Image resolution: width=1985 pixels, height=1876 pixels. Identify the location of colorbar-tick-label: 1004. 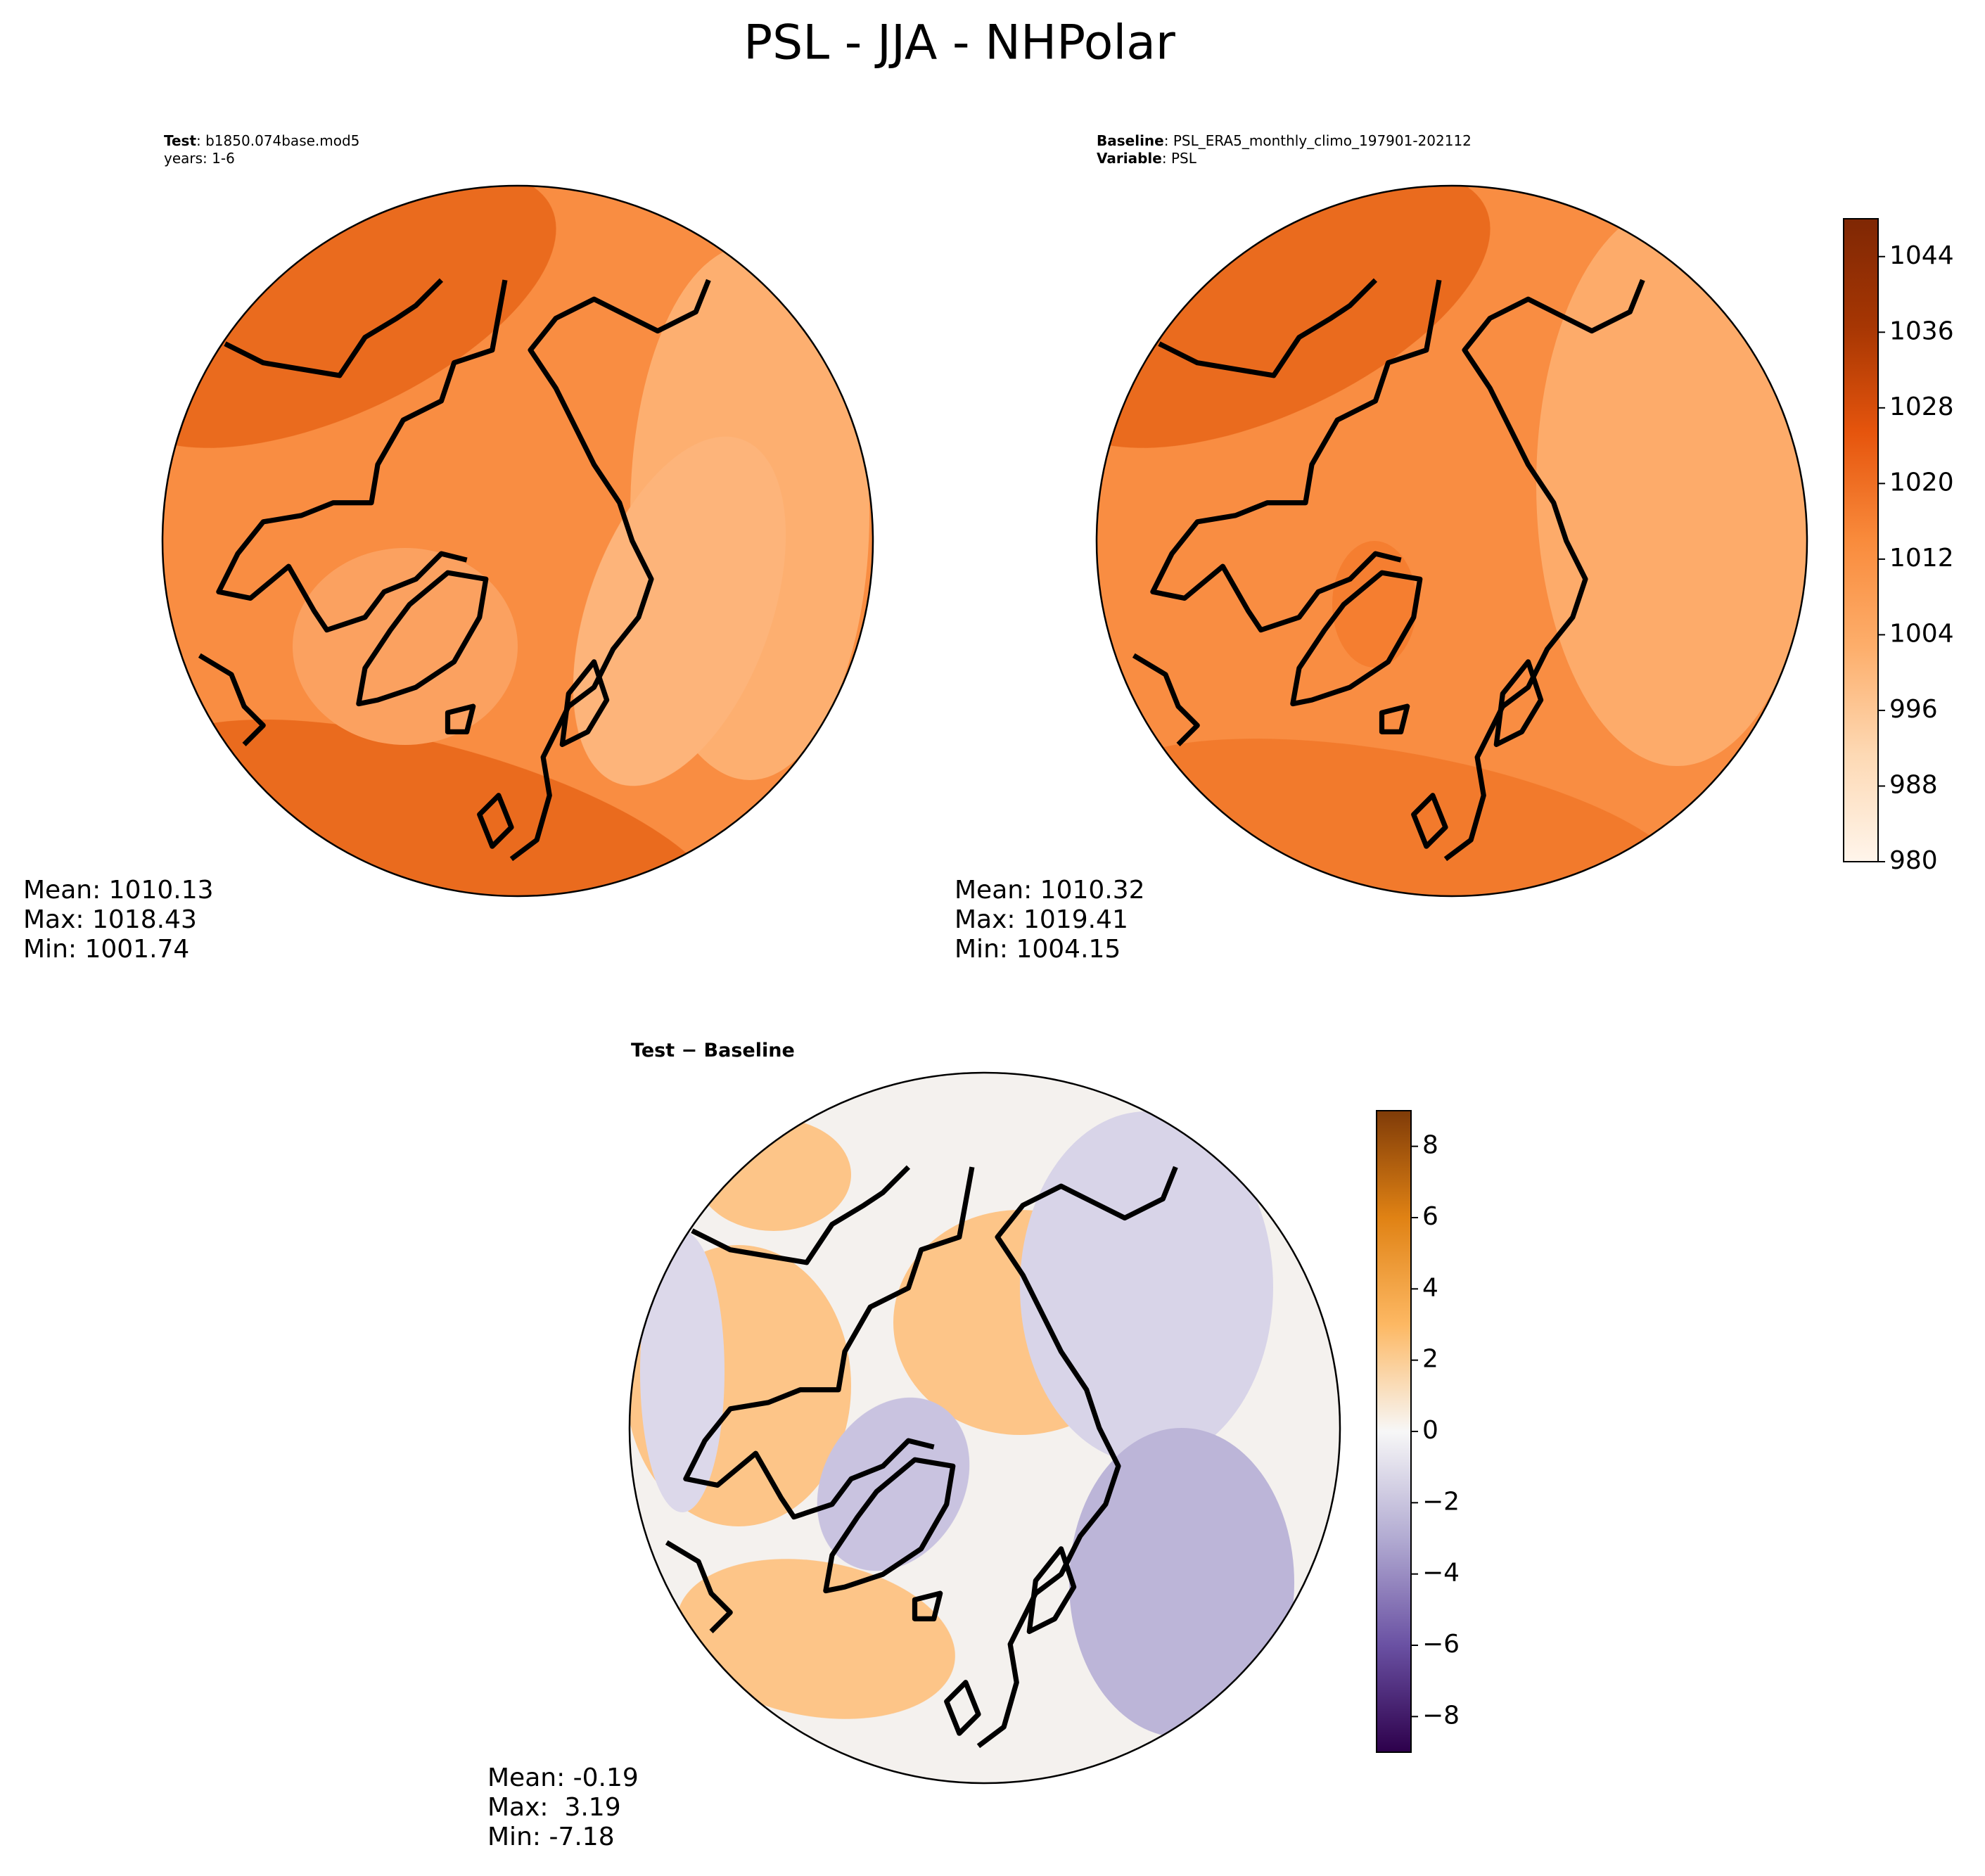
(1921, 633).